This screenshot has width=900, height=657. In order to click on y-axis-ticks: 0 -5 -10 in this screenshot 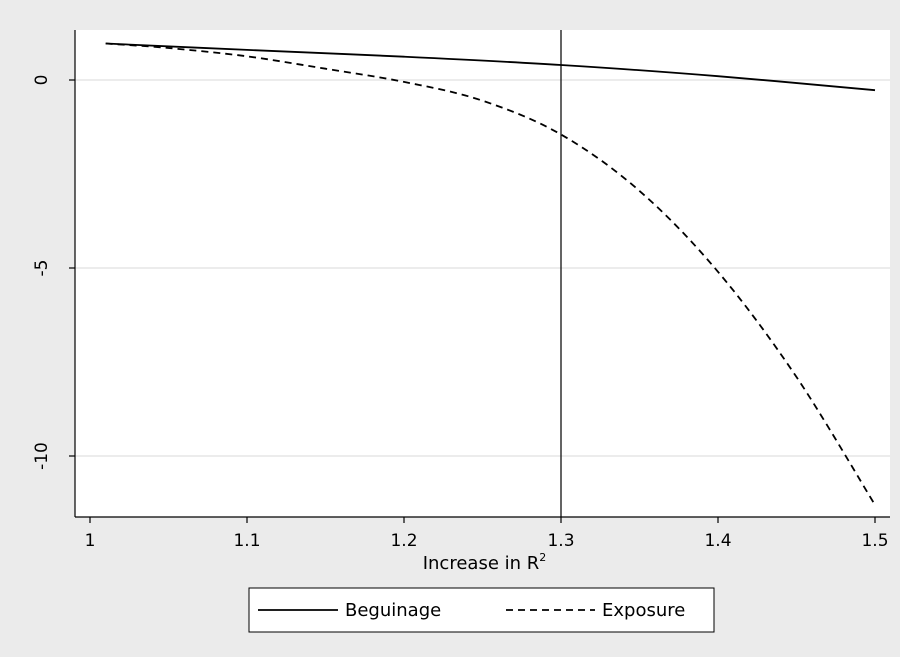, I will do `click(53, 272)`.